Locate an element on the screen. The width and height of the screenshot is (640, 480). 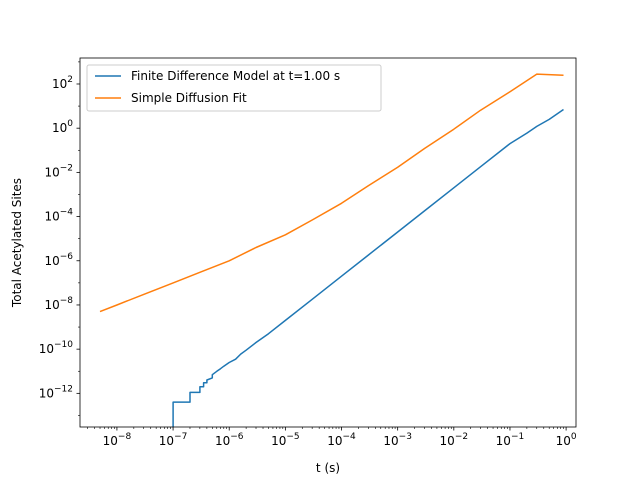
x-tick-label: 10⁰ is located at coordinates (566, 440).